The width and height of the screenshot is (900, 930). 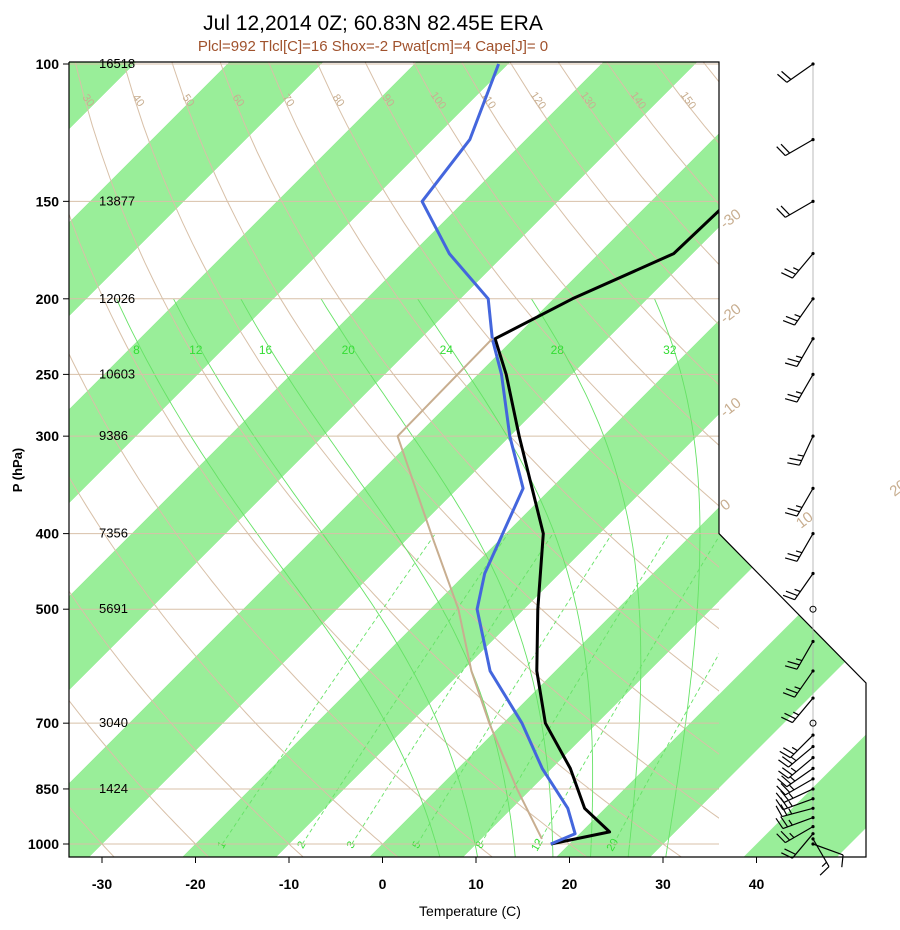 I want to click on height-label: 12026, so click(x=117, y=298).